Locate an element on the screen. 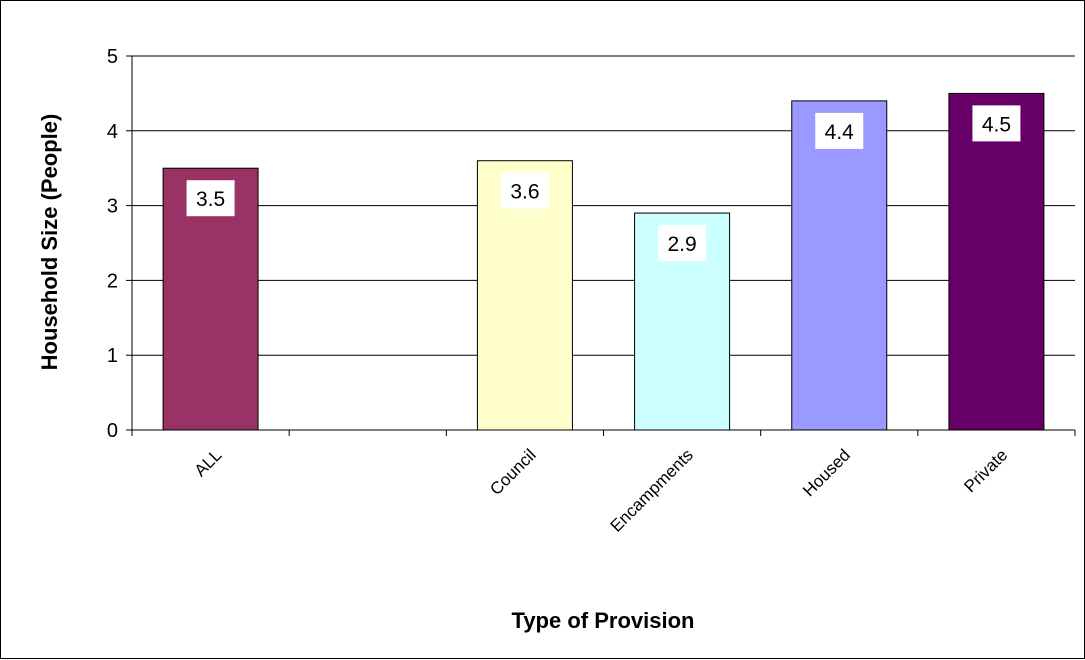 The height and width of the screenshot is (660, 1085). data-label-council: 3.6 is located at coordinates (524, 192).